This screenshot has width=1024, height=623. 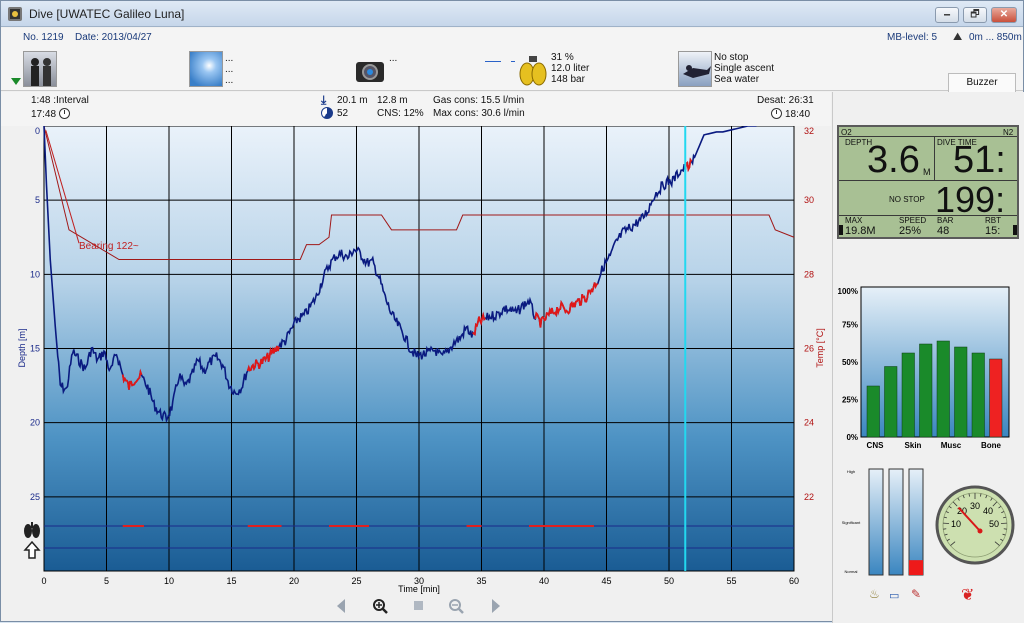 I want to click on lcd-rbt-label: RBT, so click(x=993, y=220).